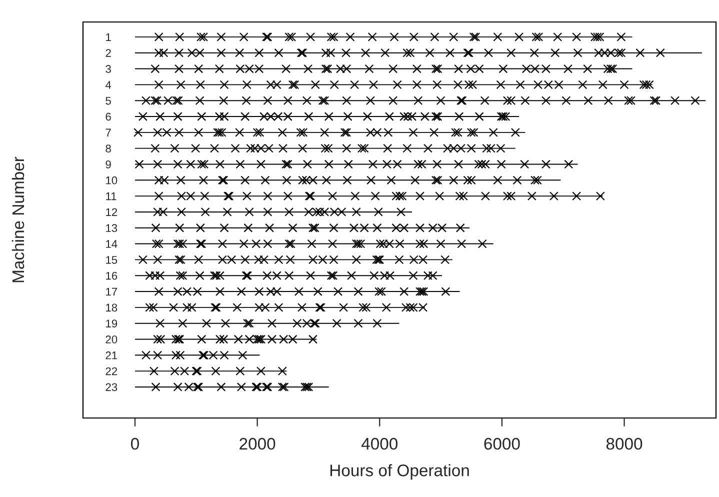 This screenshot has width=719, height=497. Describe the element at coordinates (112, 180) in the screenshot. I see `y-tick-label: 10` at that location.